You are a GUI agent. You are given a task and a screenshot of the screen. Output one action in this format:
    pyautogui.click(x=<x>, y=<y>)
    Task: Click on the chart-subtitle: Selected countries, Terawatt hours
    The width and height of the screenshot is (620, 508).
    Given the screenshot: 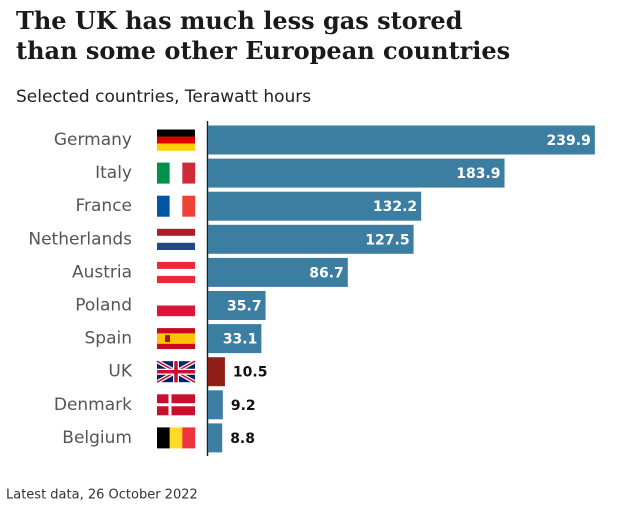 What is the action you would take?
    pyautogui.click(x=163, y=97)
    